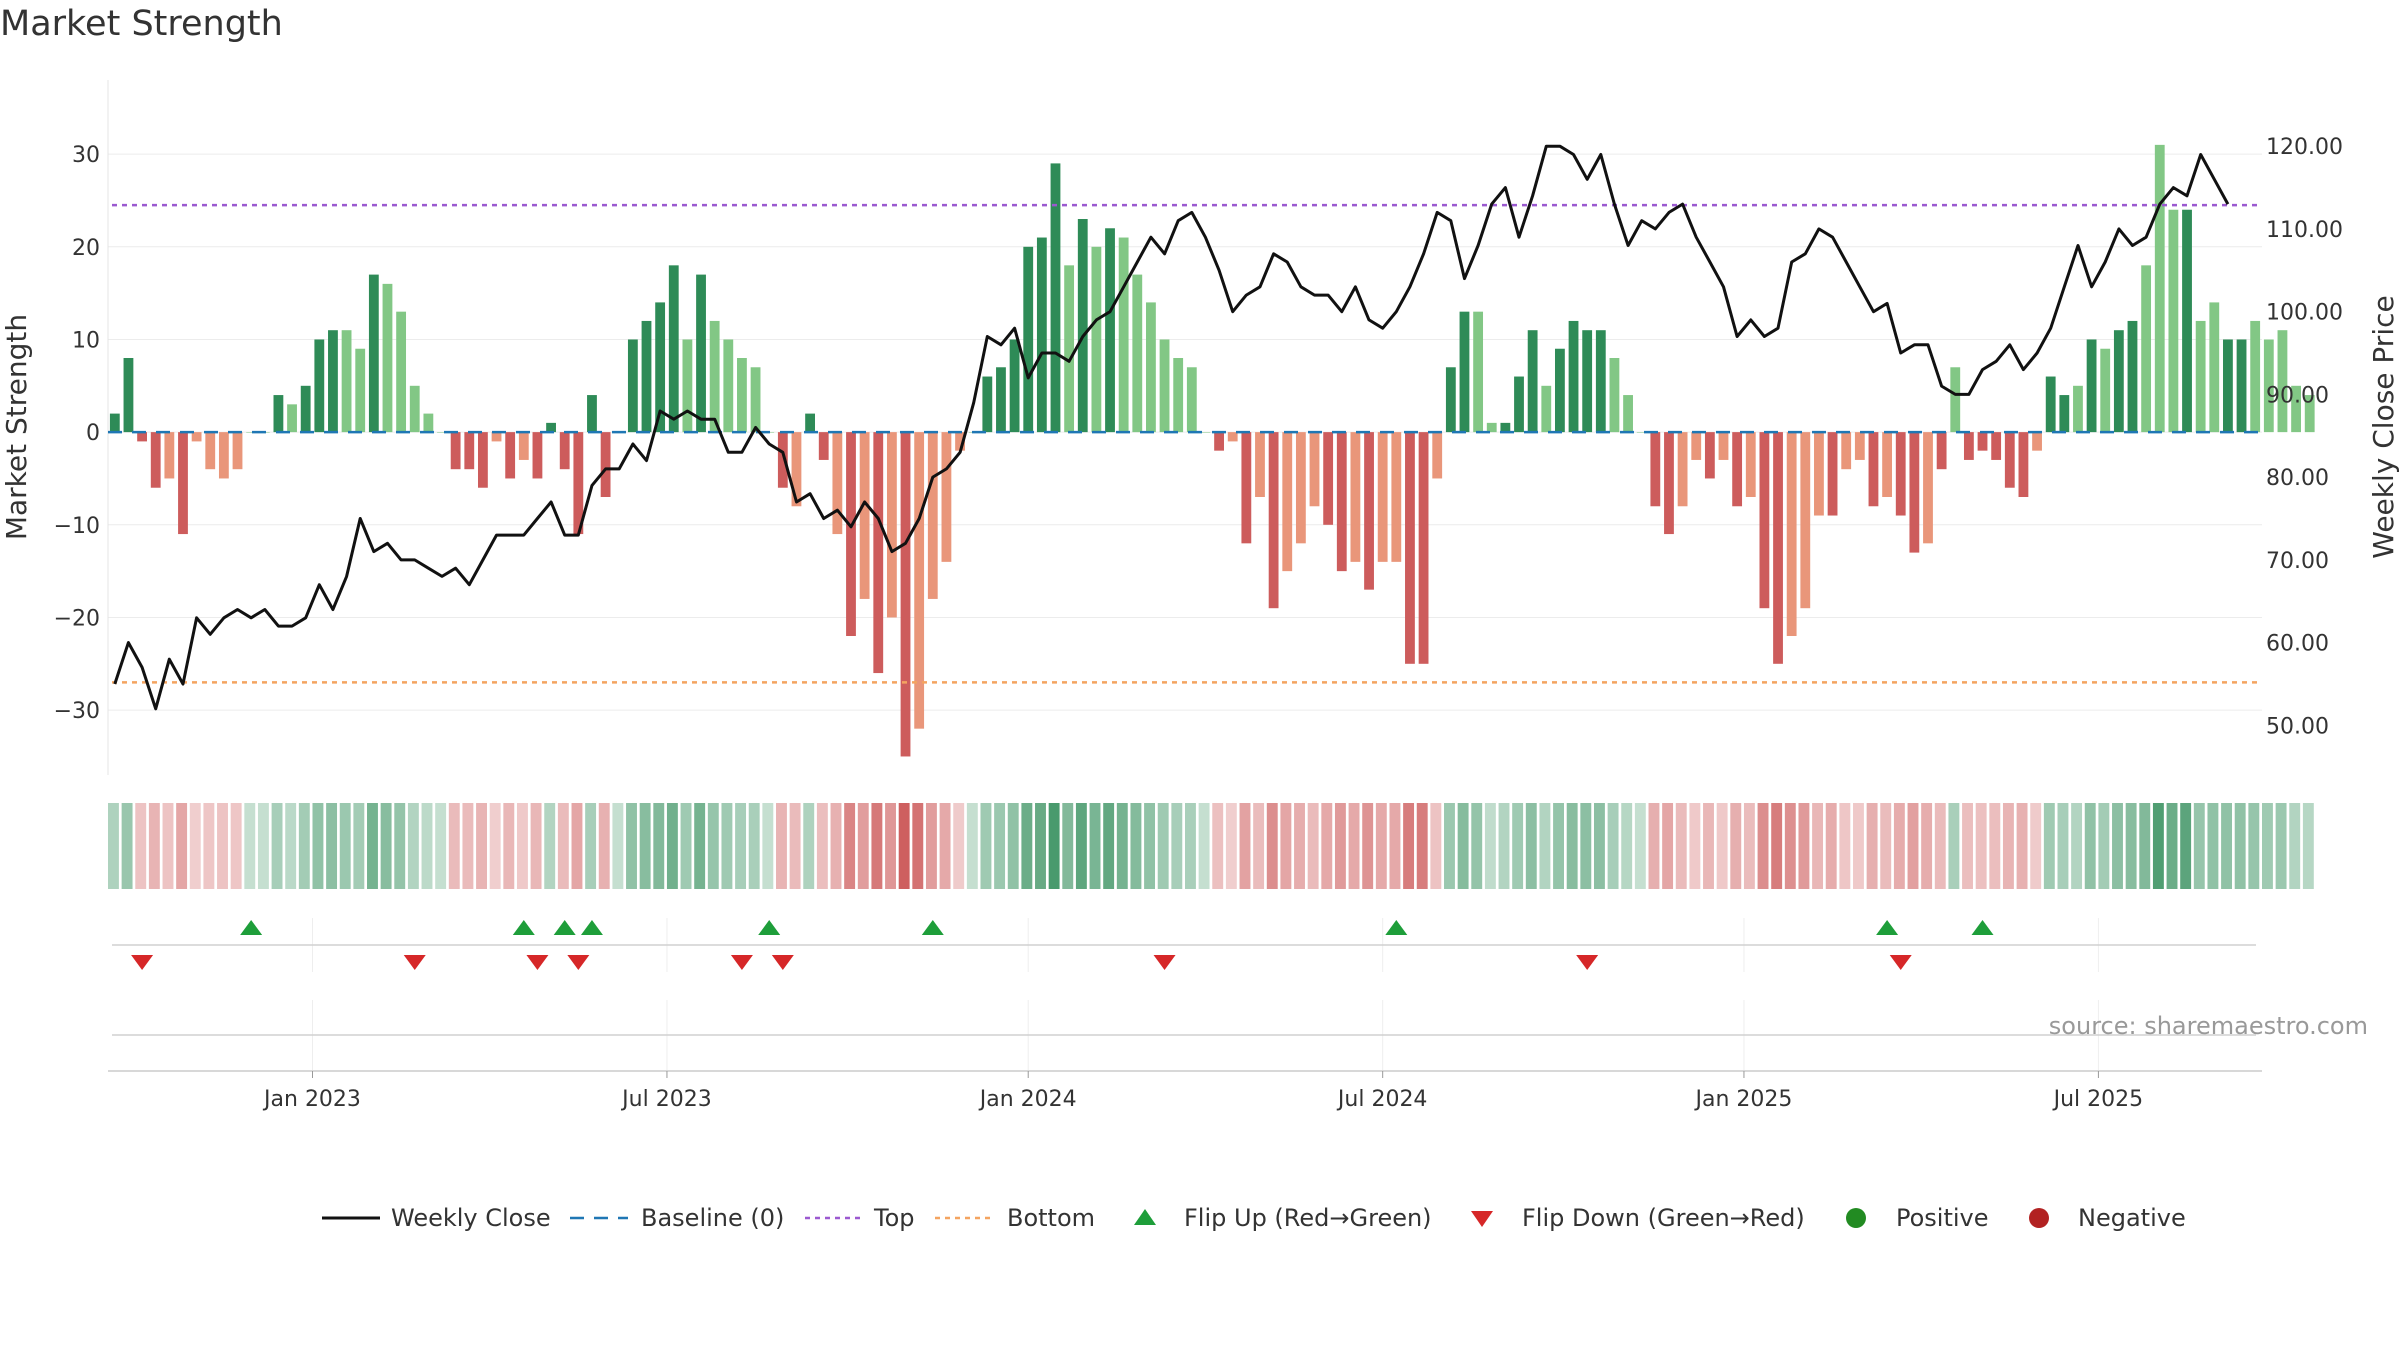 Image resolution: width=2400 pixels, height=1350 pixels. What do you see at coordinates (1856, 1218) in the screenshot?
I see `legend-swatch-positive` at bounding box center [1856, 1218].